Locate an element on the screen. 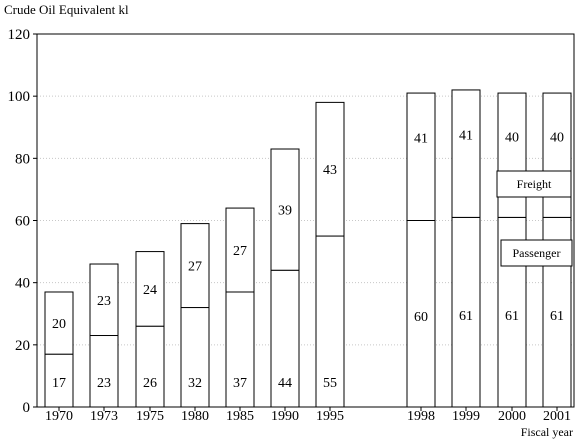 The height and width of the screenshot is (443, 586). legend-passenger-label: Passenger is located at coordinates (537, 253).